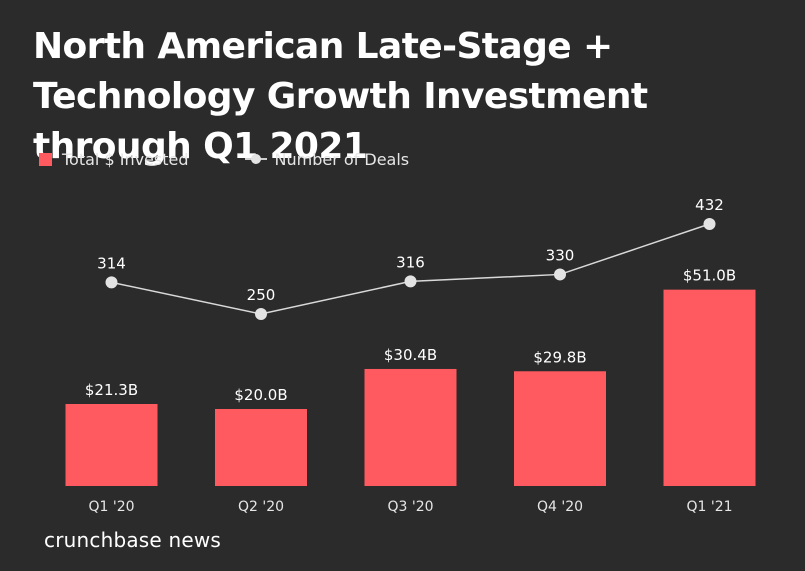 The height and width of the screenshot is (571, 805). I want to click on bar-value-label-3: $30.4B, so click(410, 355).